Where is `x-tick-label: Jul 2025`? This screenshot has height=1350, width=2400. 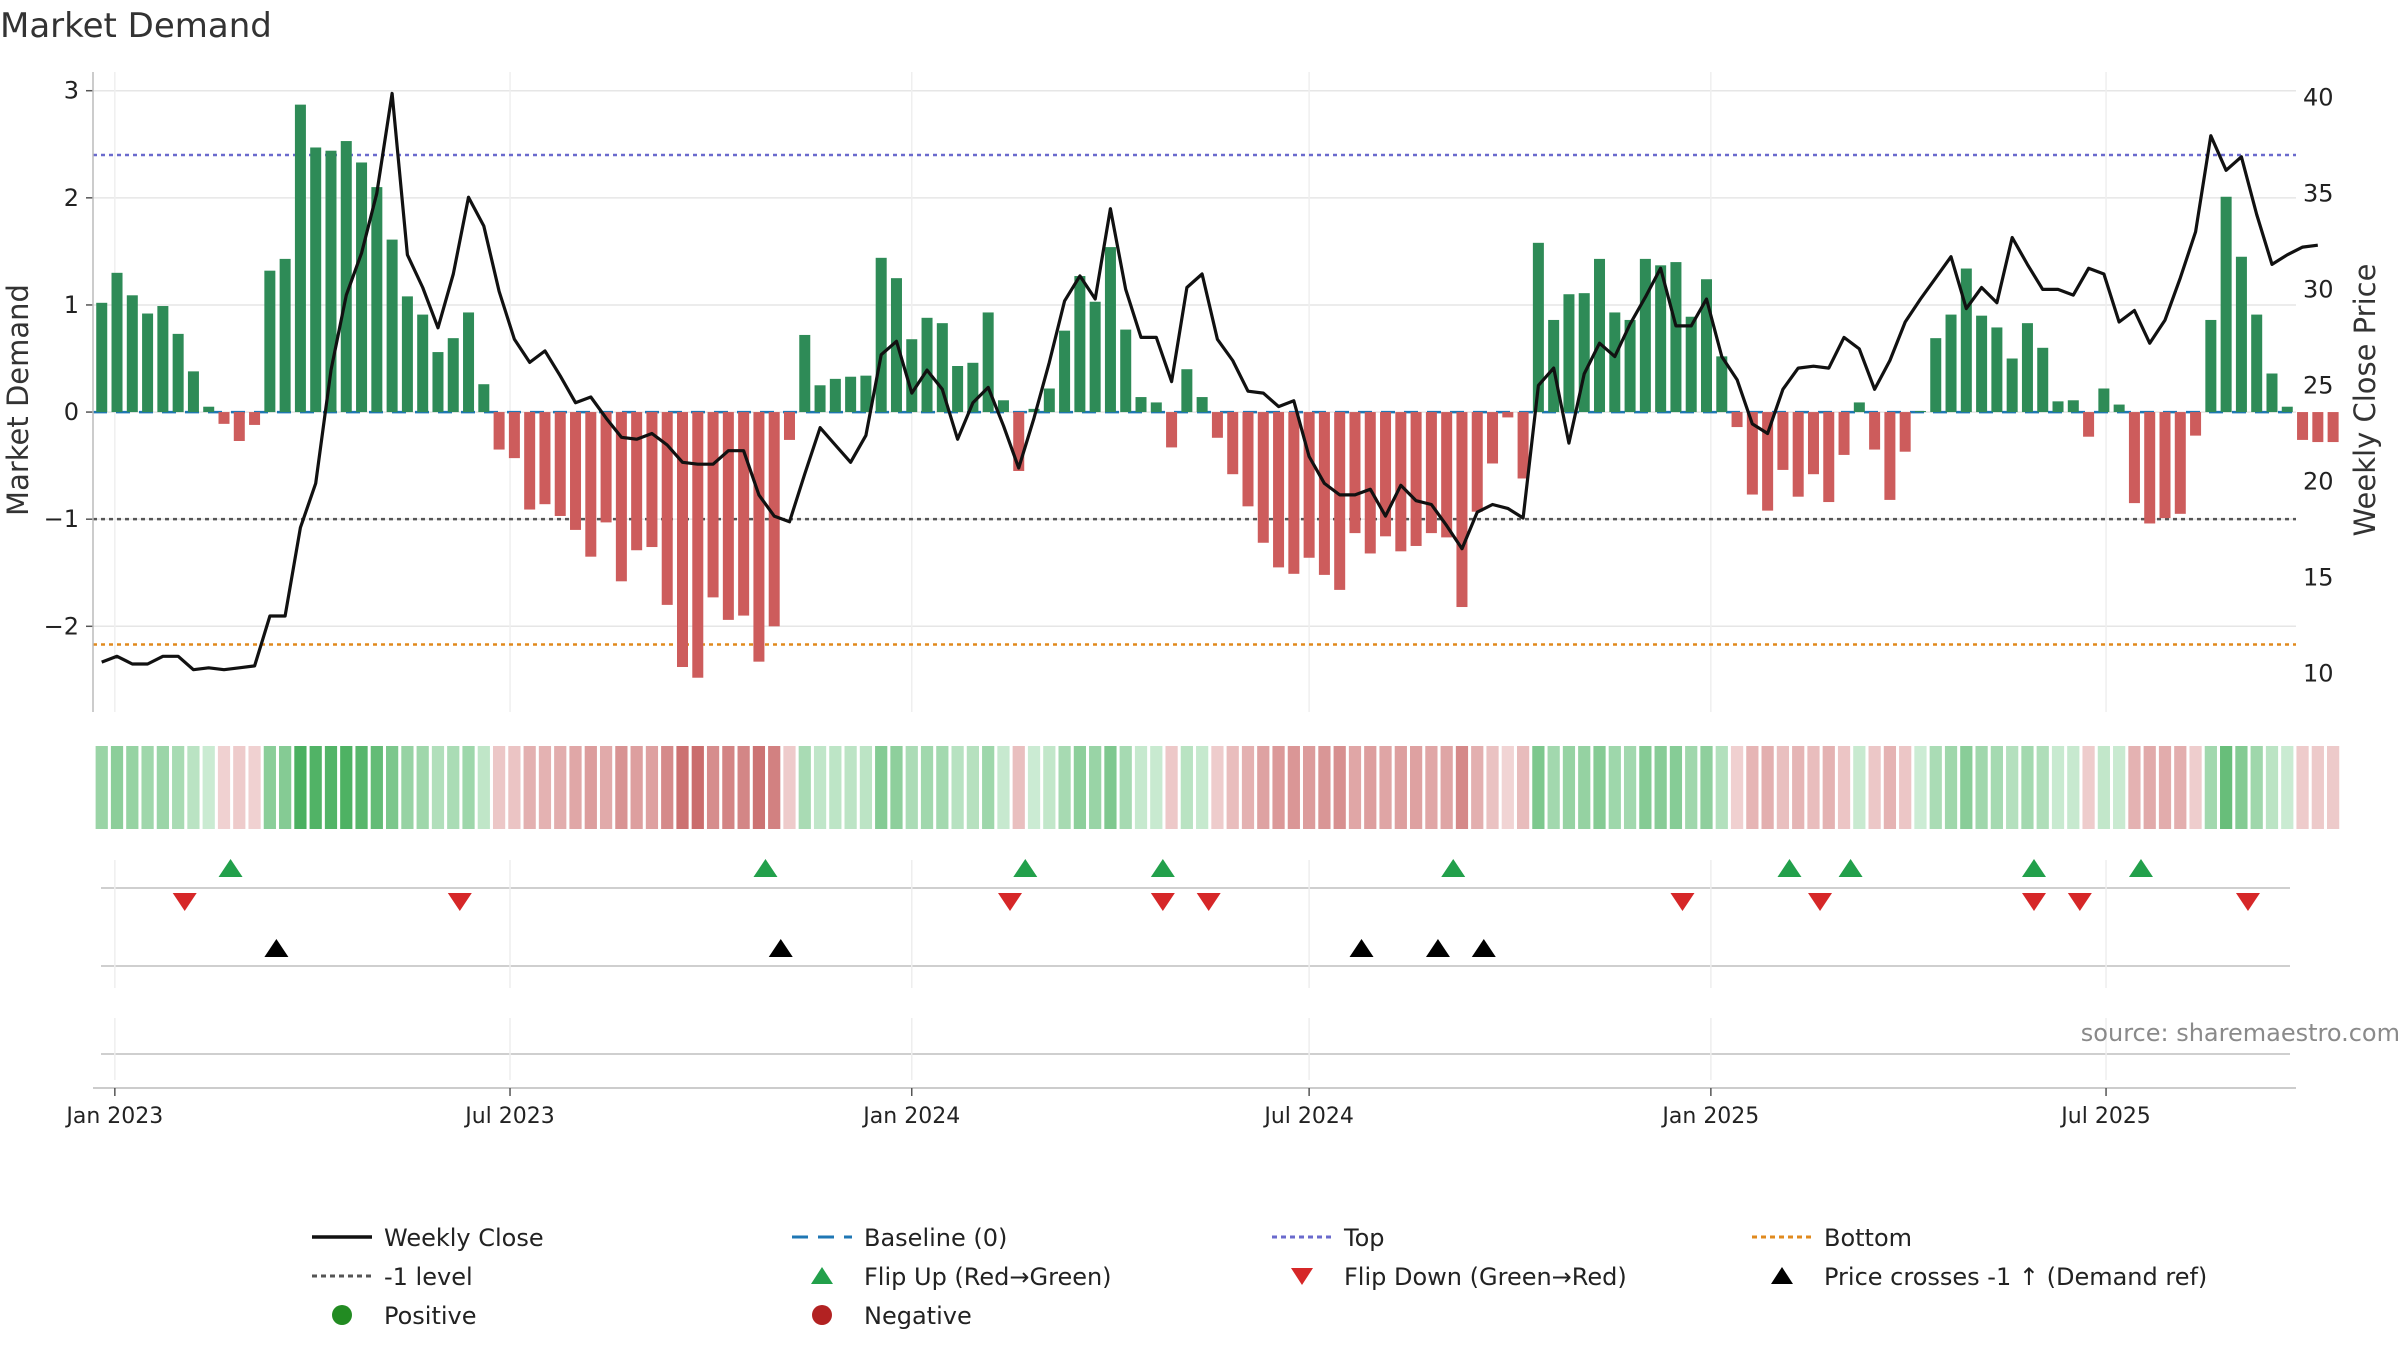
x-tick-label: Jul 2025 is located at coordinates (2105, 1116).